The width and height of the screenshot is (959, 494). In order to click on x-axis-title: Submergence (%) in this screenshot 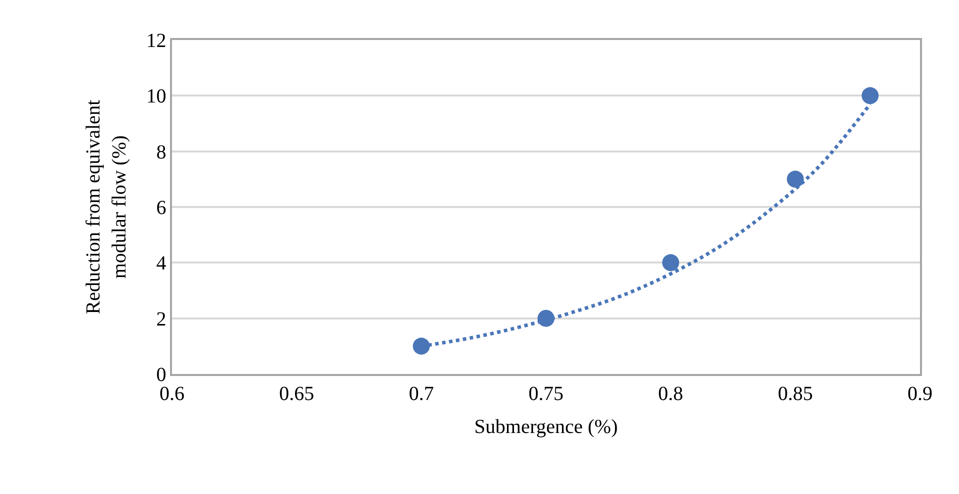, I will do `click(546, 427)`.